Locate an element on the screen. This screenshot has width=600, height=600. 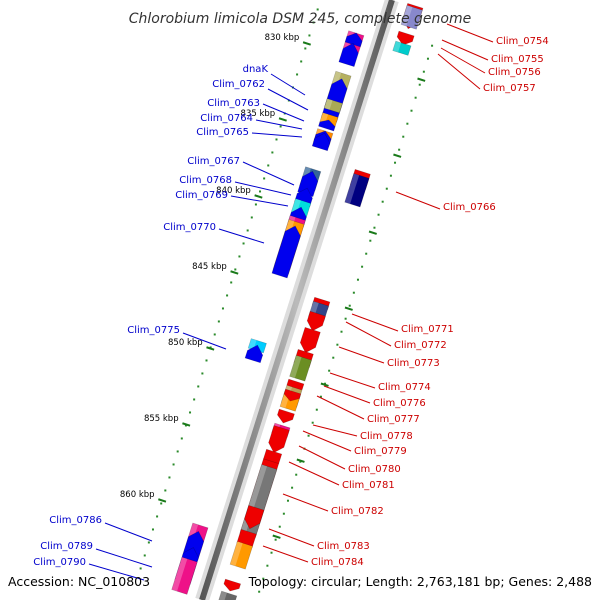
gene-label-clim_0783: Clim_0783 is located at coordinates (343, 546).